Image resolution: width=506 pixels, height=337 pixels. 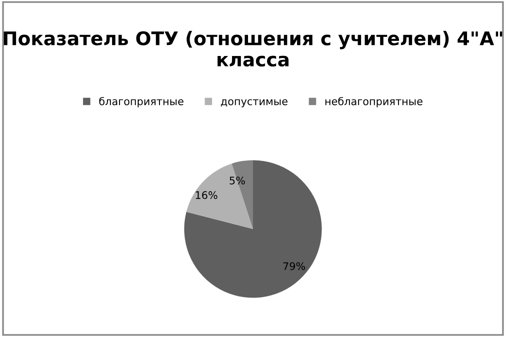 What do you see at coordinates (141, 102) in the screenshot?
I see `legend-label: благоприятные` at bounding box center [141, 102].